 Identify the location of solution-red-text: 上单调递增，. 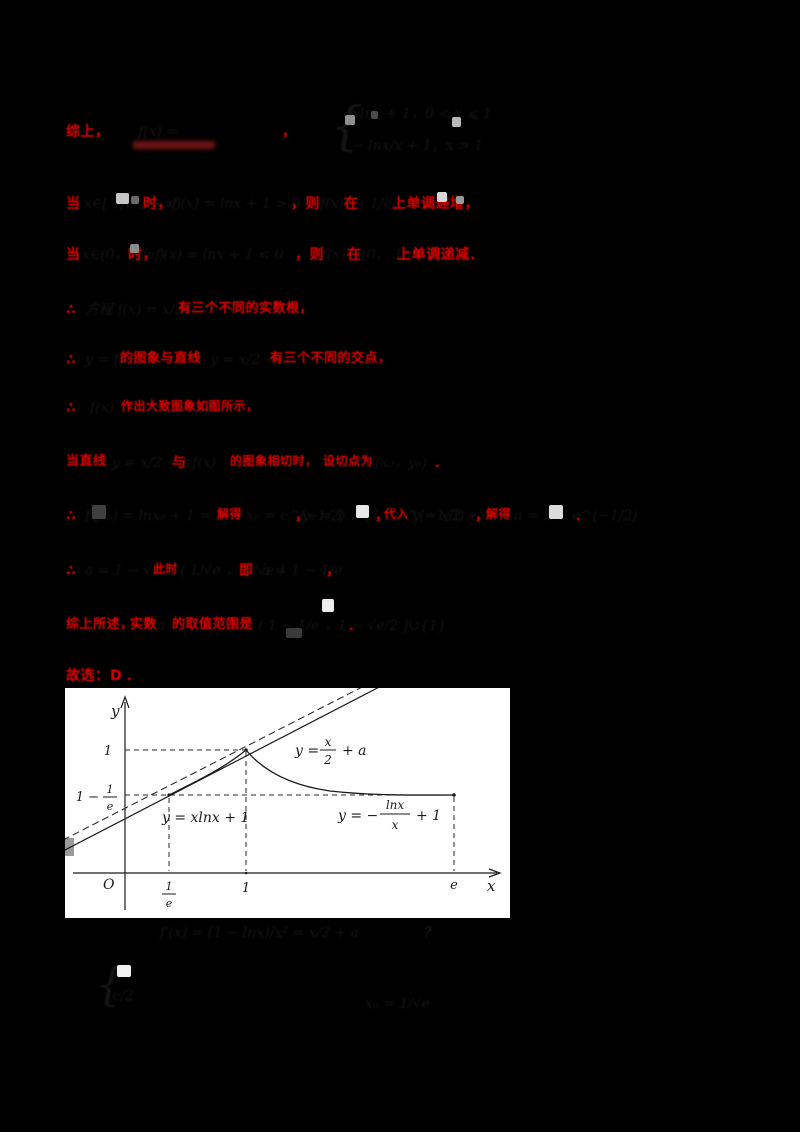
(435, 204).